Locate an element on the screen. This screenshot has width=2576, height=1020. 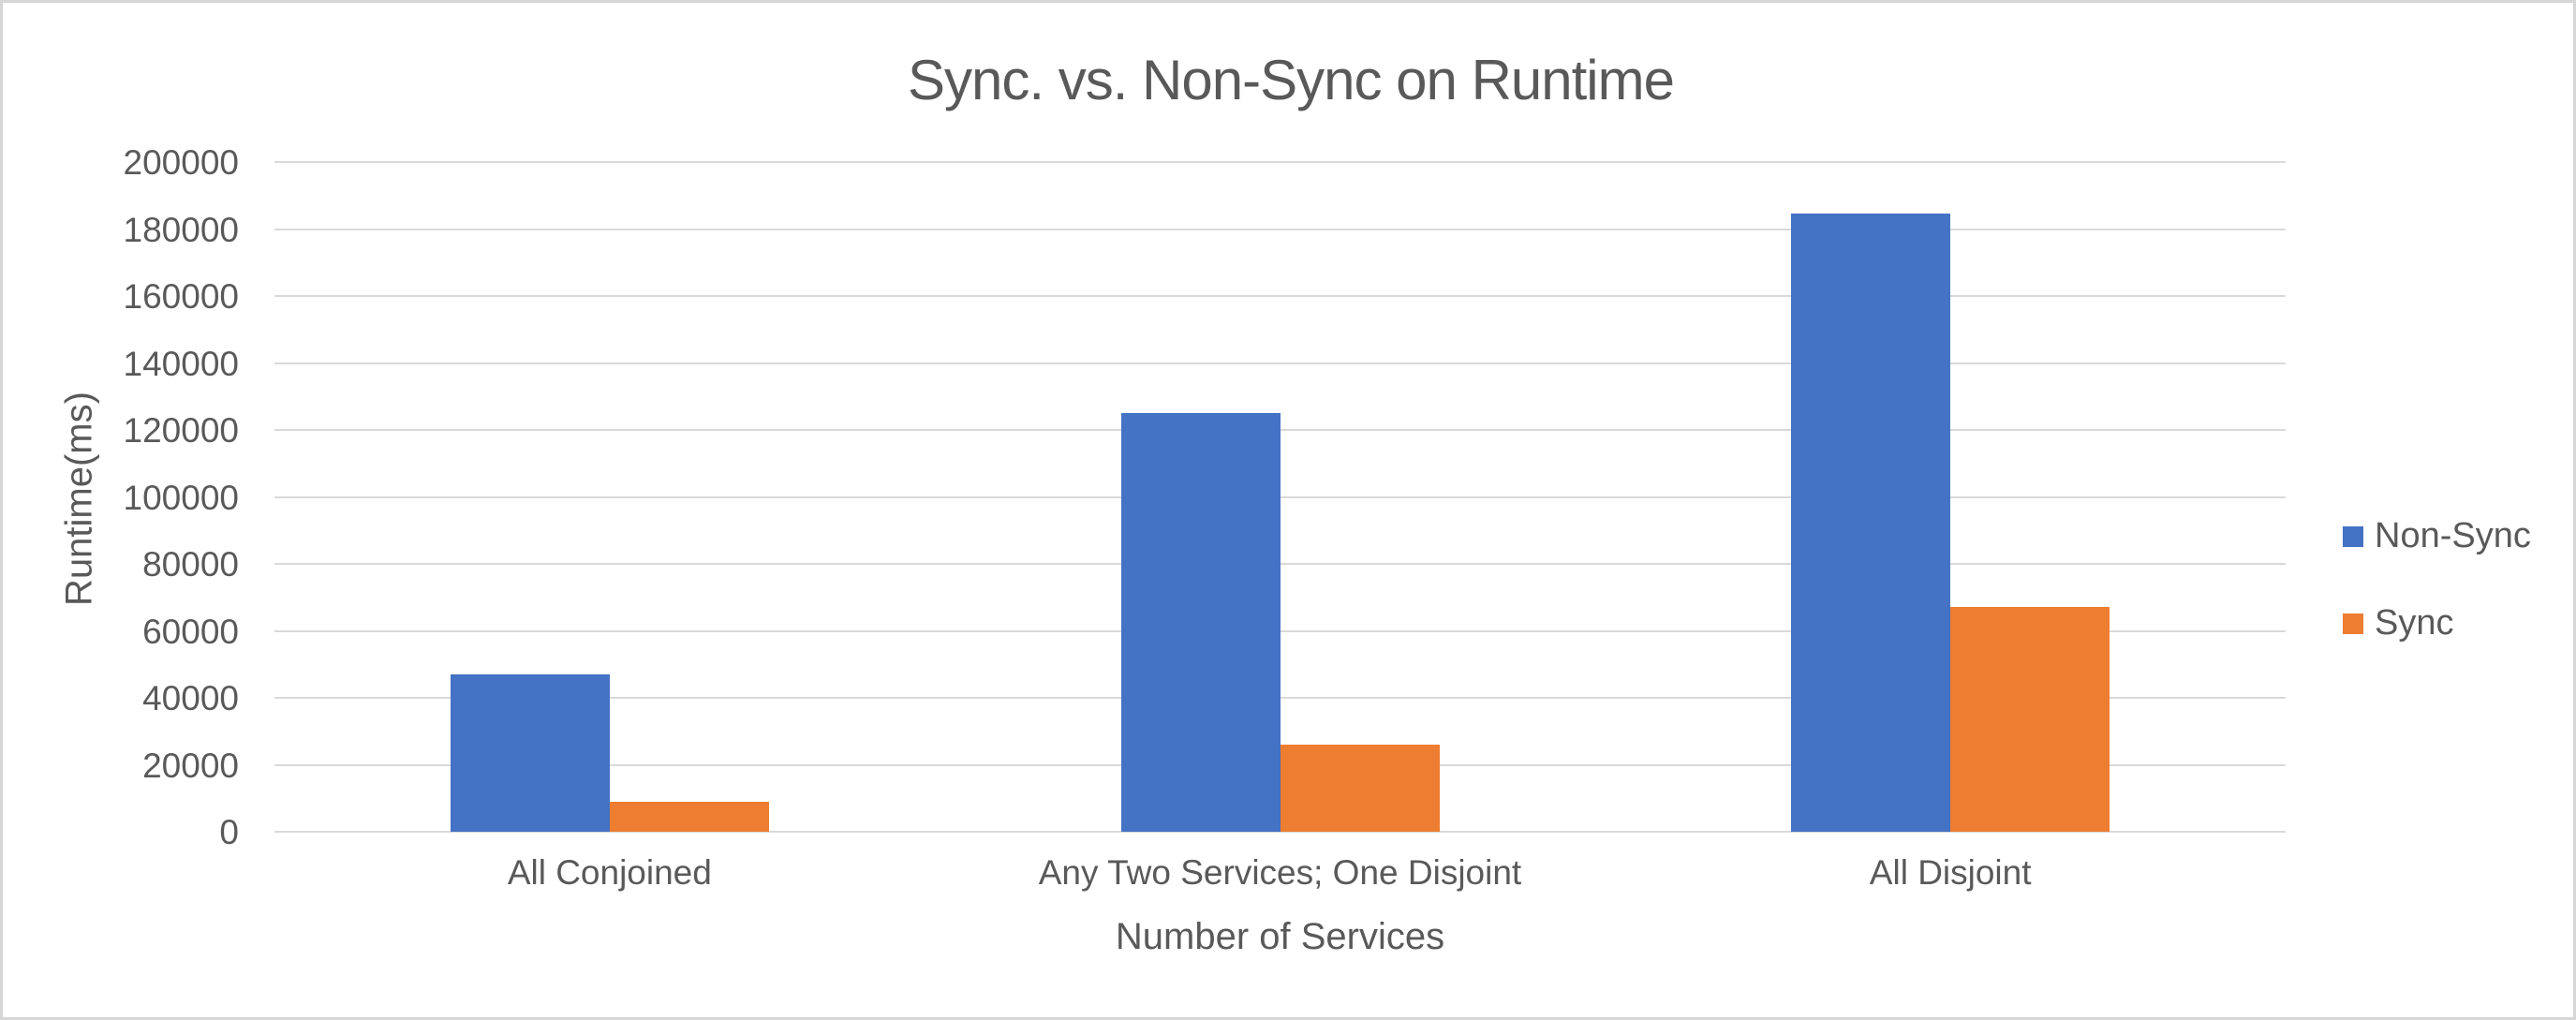
y-tick-label: 140000 is located at coordinates (181, 363).